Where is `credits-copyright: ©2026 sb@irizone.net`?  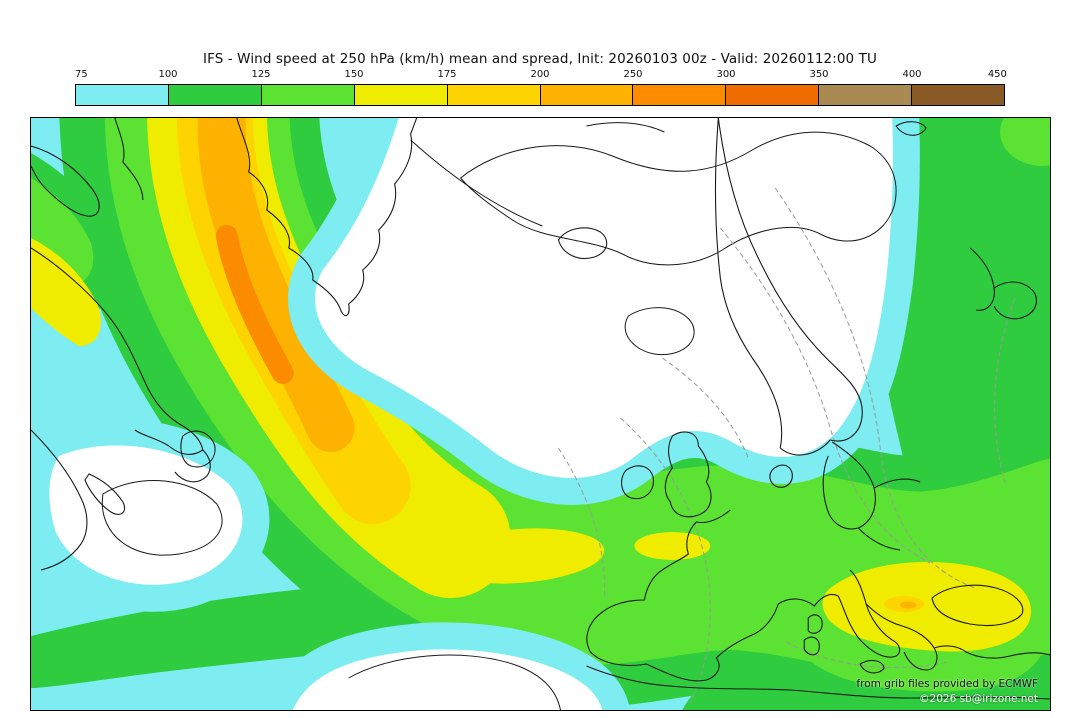 credits-copyright: ©2026 sb@irizone.net is located at coordinates (978, 699).